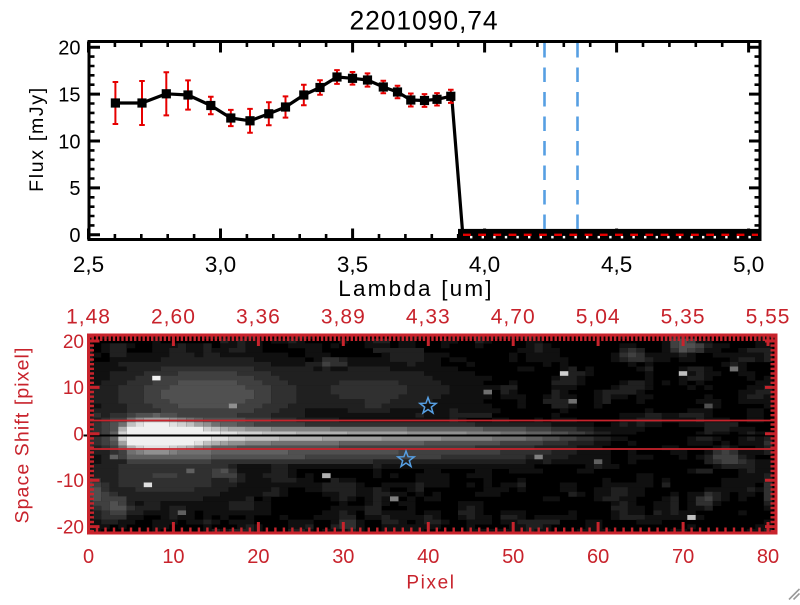 The width and height of the screenshot is (800, 605). What do you see at coordinates (748, 264) in the screenshot?
I see `svg-text: 5,0` at bounding box center [748, 264].